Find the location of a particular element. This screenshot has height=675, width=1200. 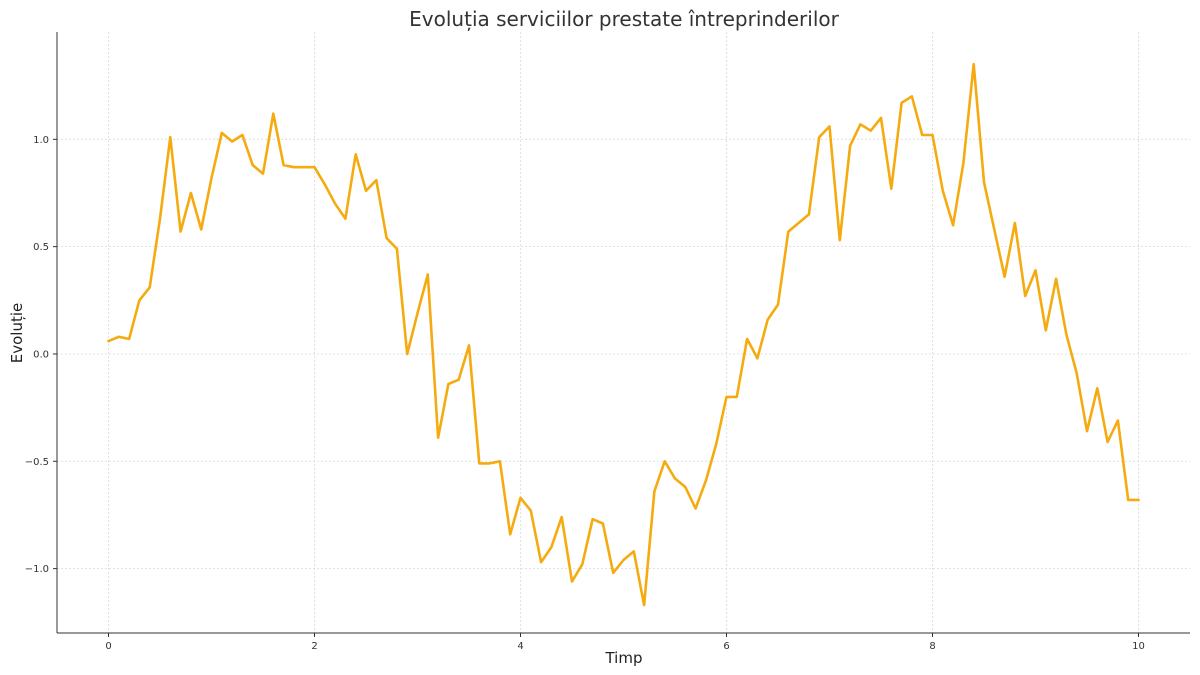

y-tick-label: 0.5 is located at coordinates (41, 247).